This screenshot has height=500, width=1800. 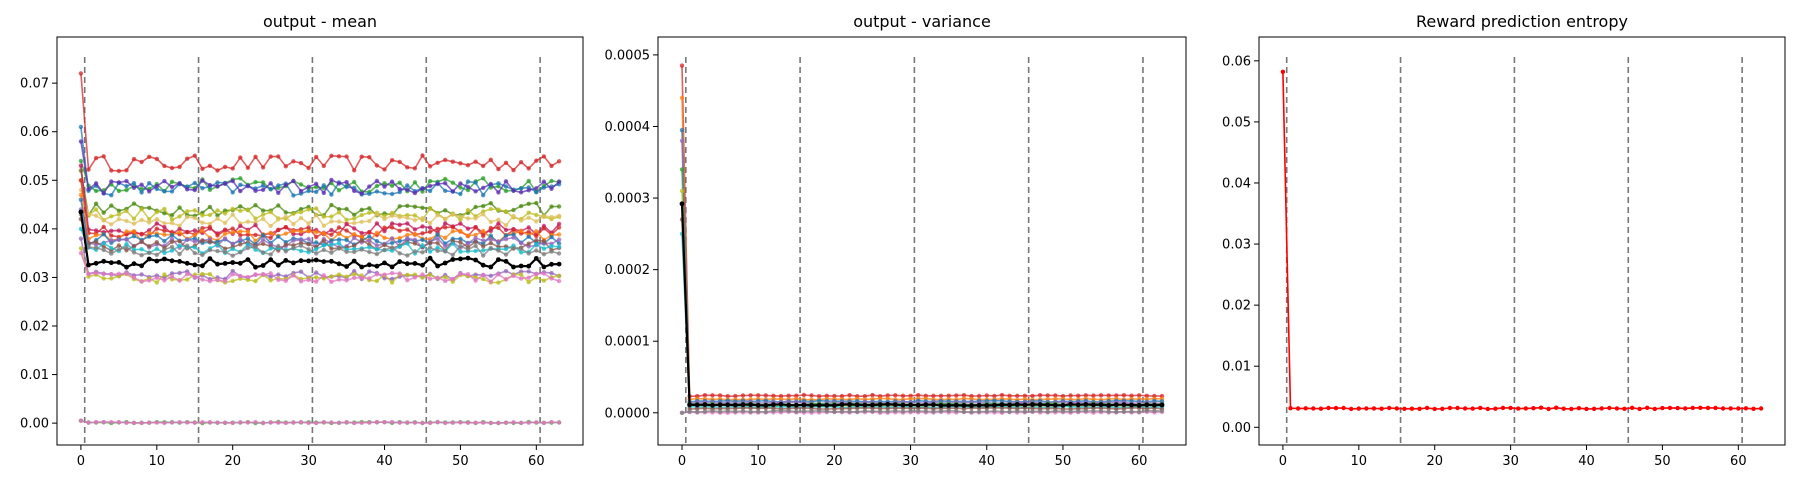 What do you see at coordinates (628, 342) in the screenshot?
I see `y-tick-label: 0.0001` at bounding box center [628, 342].